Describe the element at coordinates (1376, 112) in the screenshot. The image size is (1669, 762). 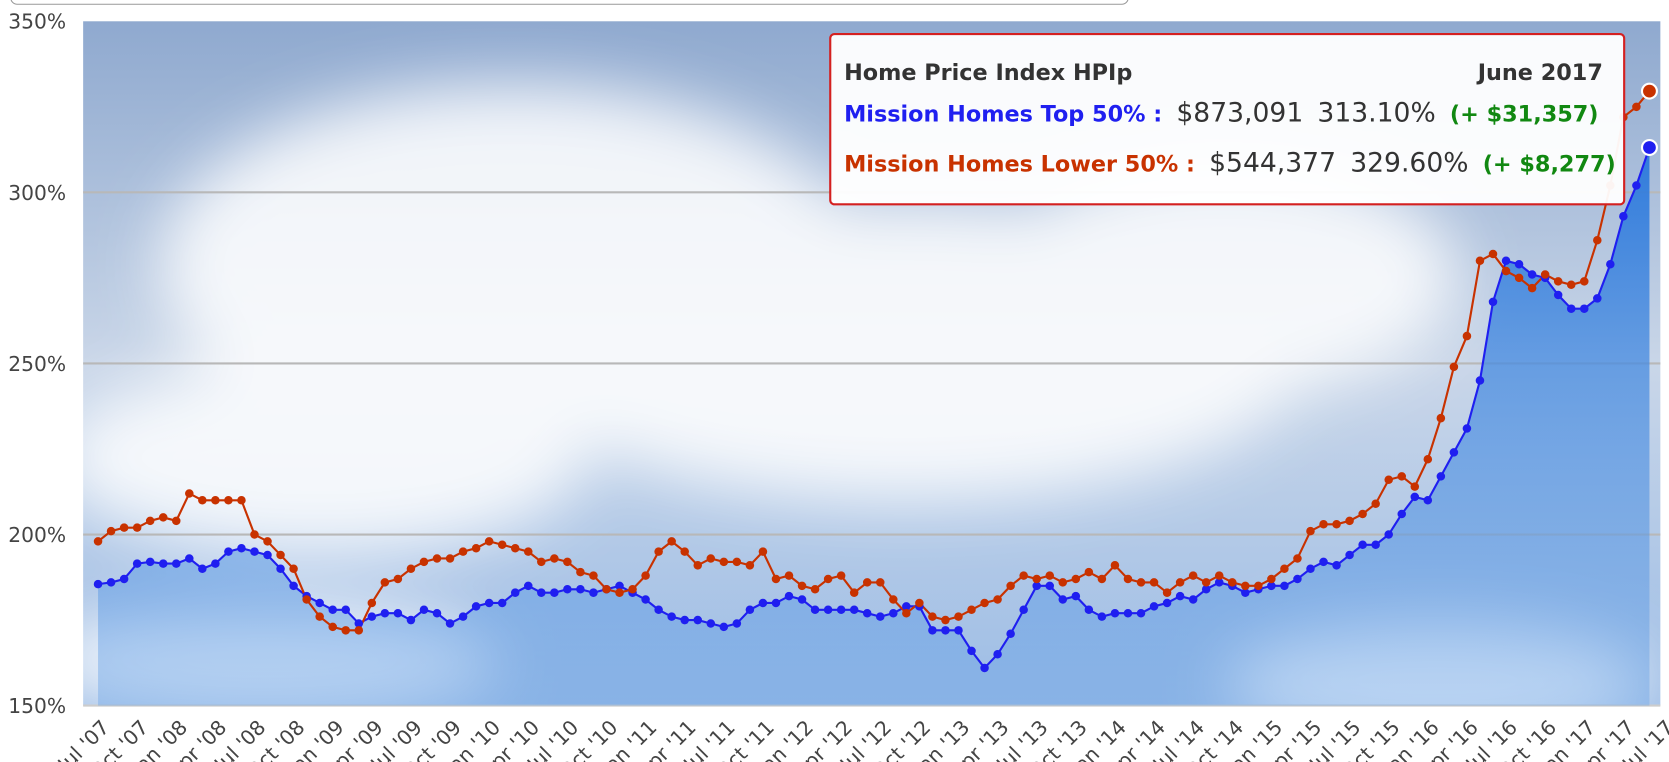
I see `tooltip-index: 313.10%` at that location.